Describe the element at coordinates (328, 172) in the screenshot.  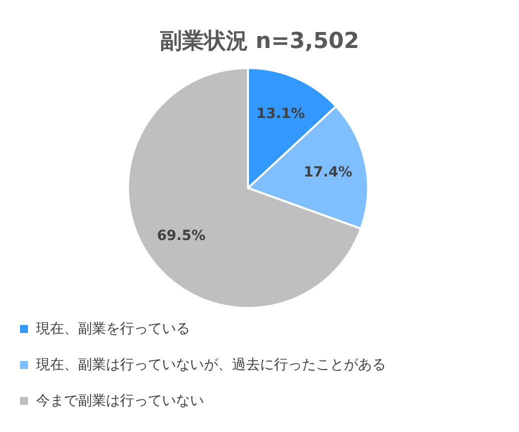
I see `data-label: 17.4%` at that location.